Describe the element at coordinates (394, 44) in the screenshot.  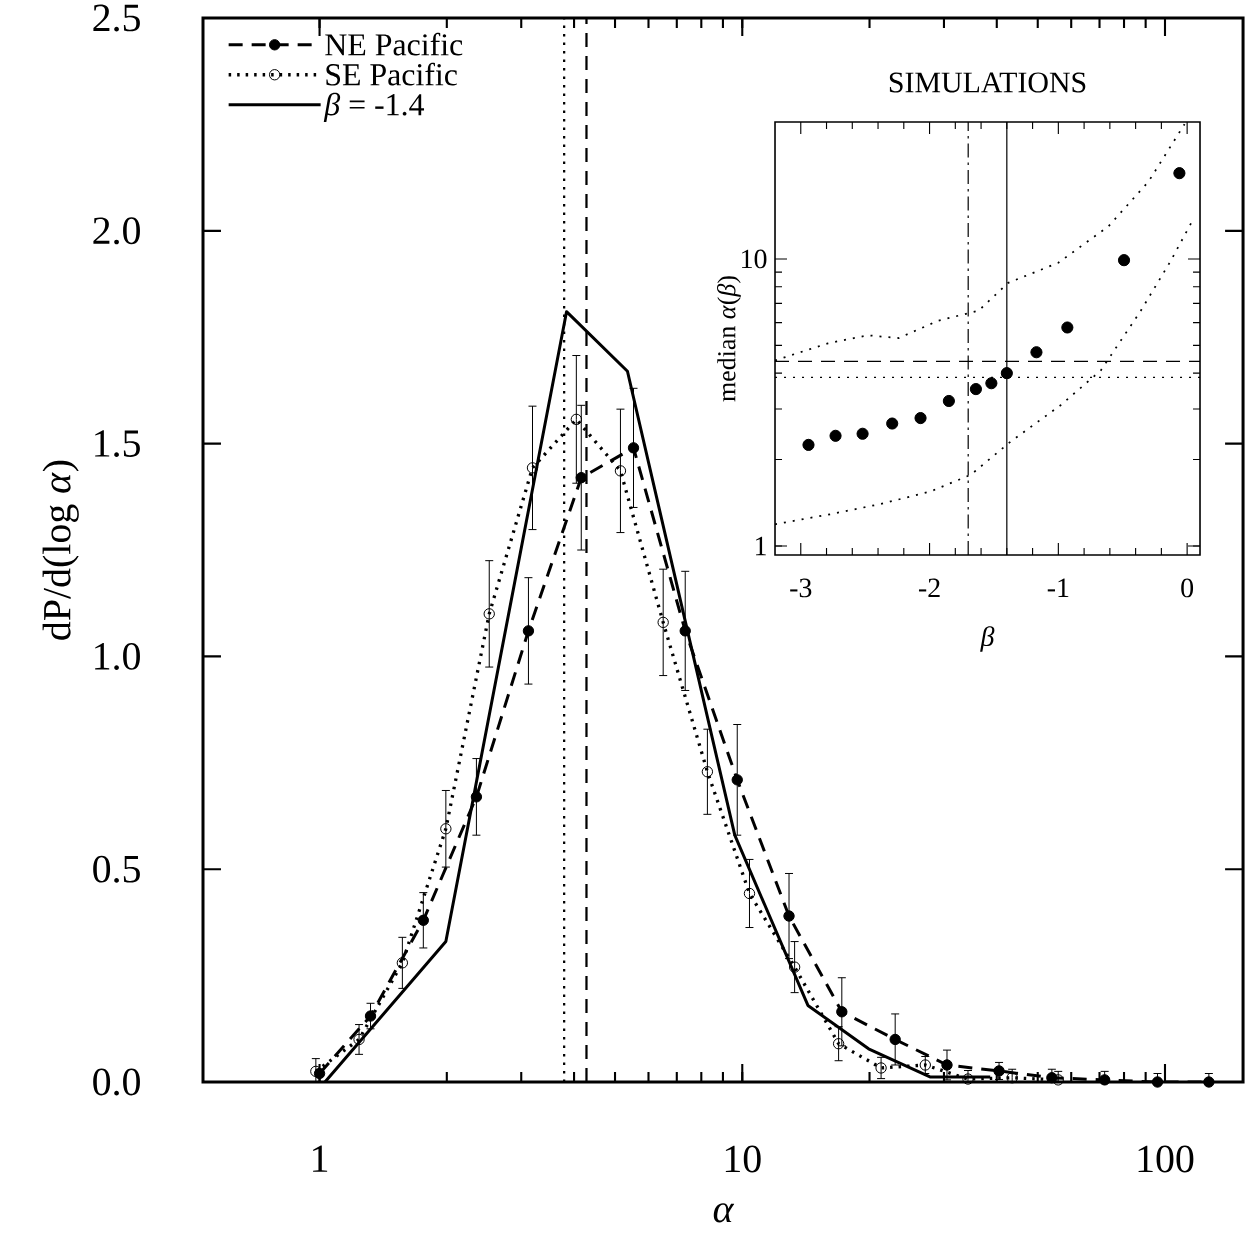
I see `legend-label: NE Pacific` at that location.